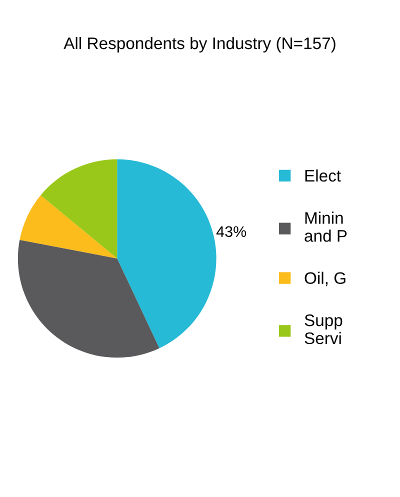 The image size is (400, 497). I want to click on legend-label: Oil, G, so click(325, 279).